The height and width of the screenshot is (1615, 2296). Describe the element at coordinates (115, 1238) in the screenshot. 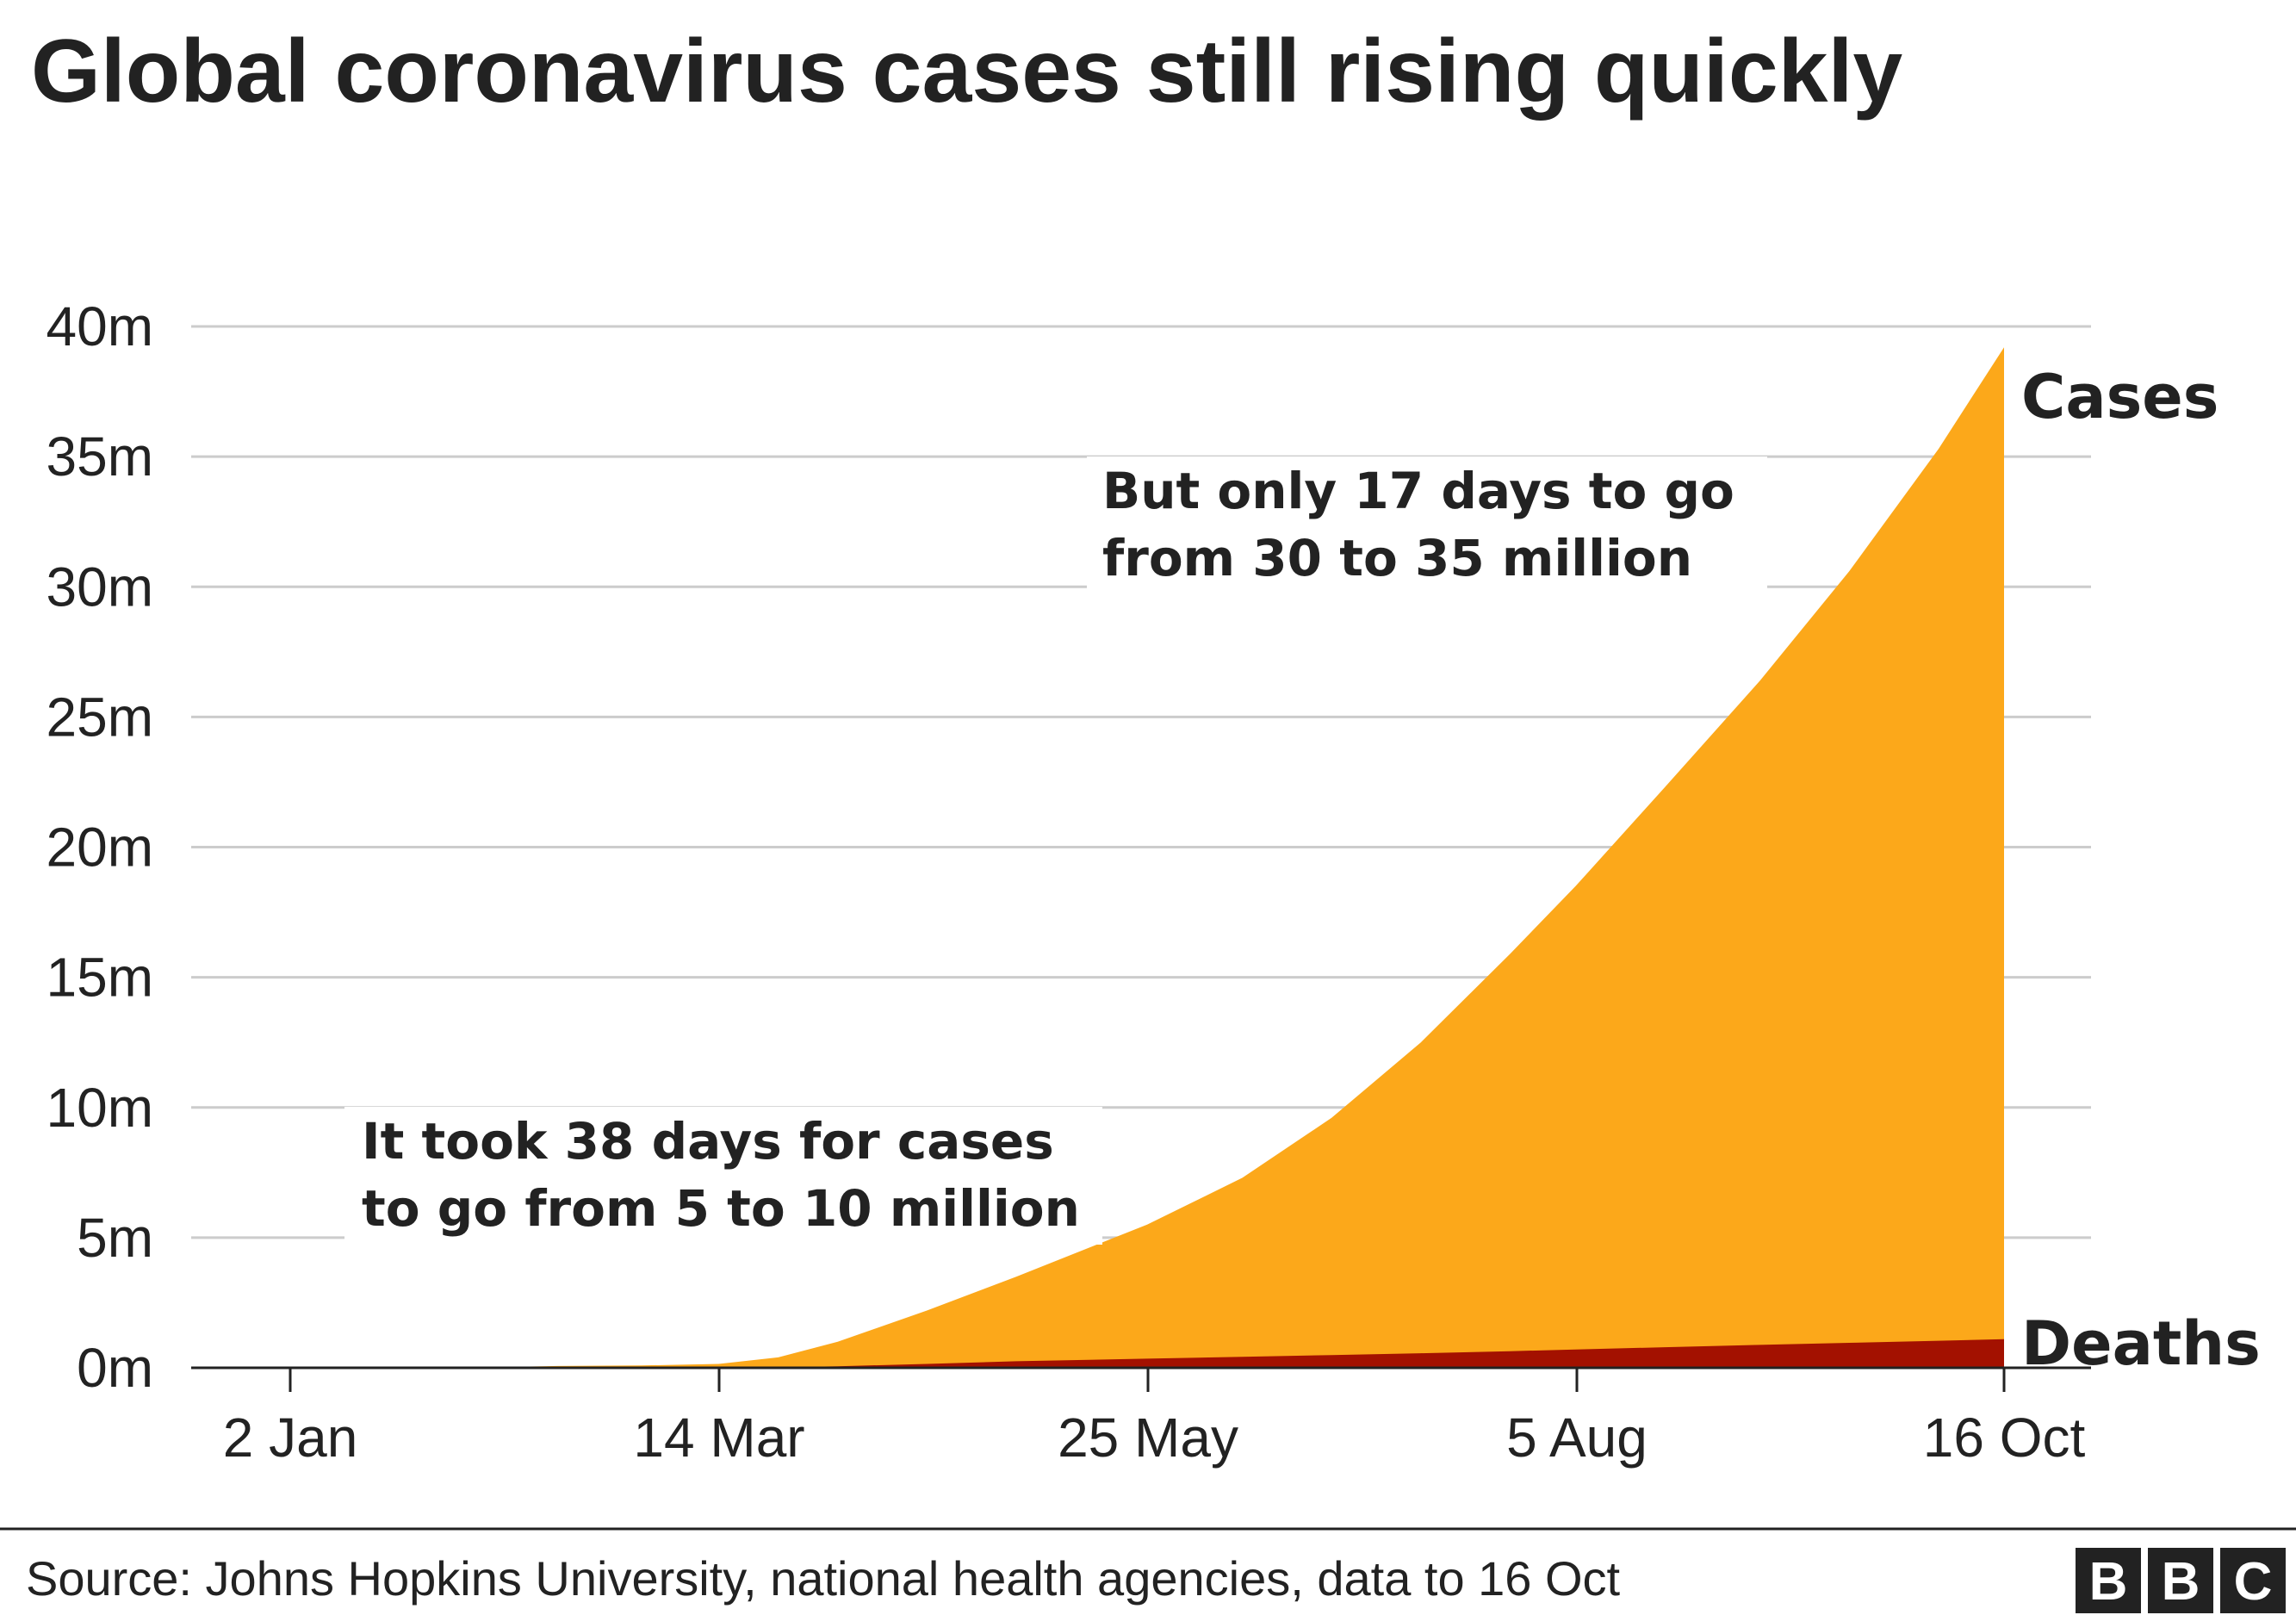

I see `y-tick-label: 5m` at that location.